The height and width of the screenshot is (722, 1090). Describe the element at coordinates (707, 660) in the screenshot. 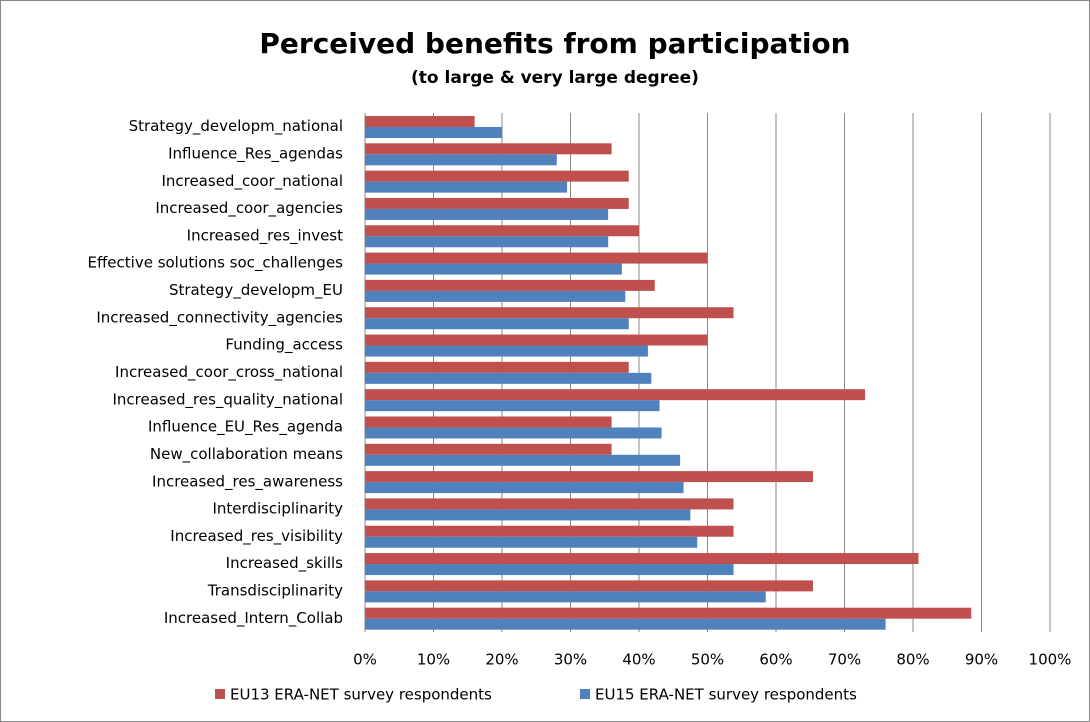

I see `x-tick-label: 50%` at that location.